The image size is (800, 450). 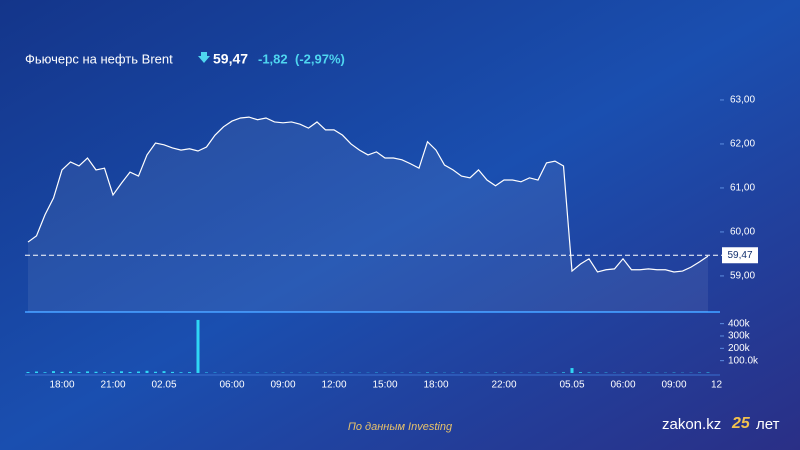 I want to click on brand-suffix: лет, so click(x=768, y=424).